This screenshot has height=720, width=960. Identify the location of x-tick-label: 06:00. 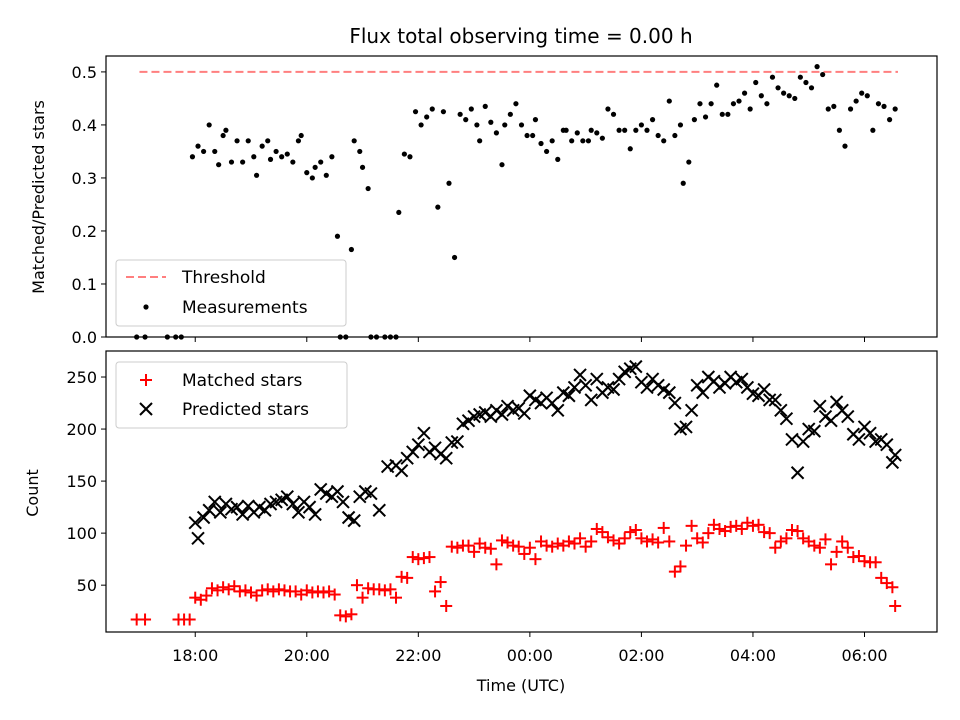
(864, 655).